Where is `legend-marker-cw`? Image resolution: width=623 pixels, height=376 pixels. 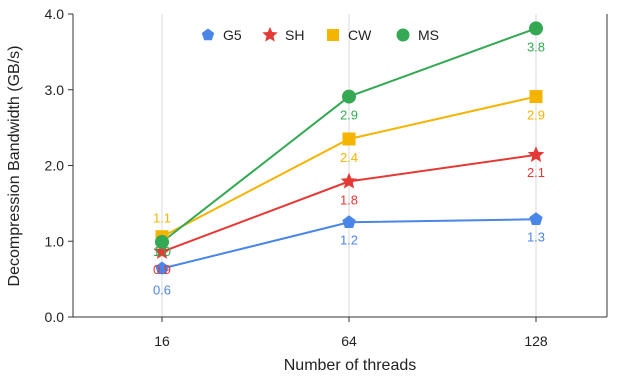 legend-marker-cw is located at coordinates (333, 35).